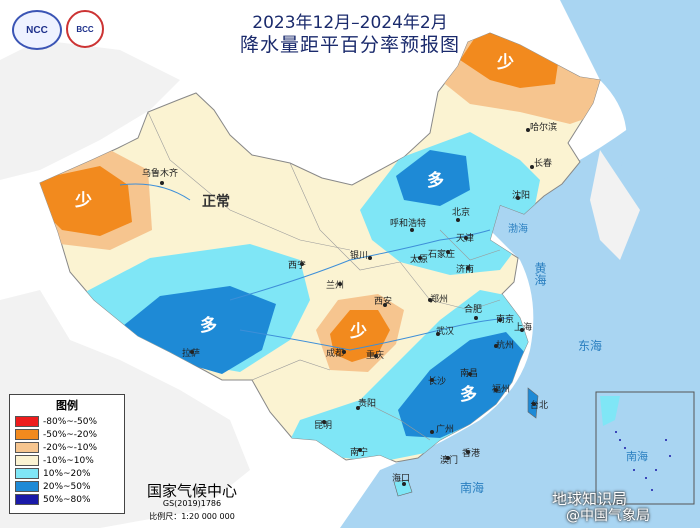 This screenshot has height=528, width=700. I want to click on legend-title: 图例, so click(67, 405).